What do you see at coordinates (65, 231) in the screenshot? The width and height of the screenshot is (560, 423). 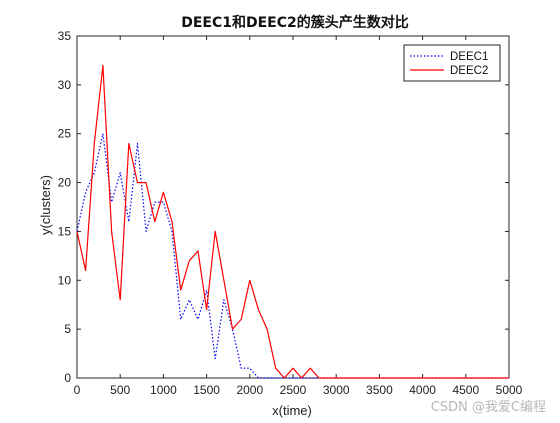 I see `y-tick-label: 15` at bounding box center [65, 231].